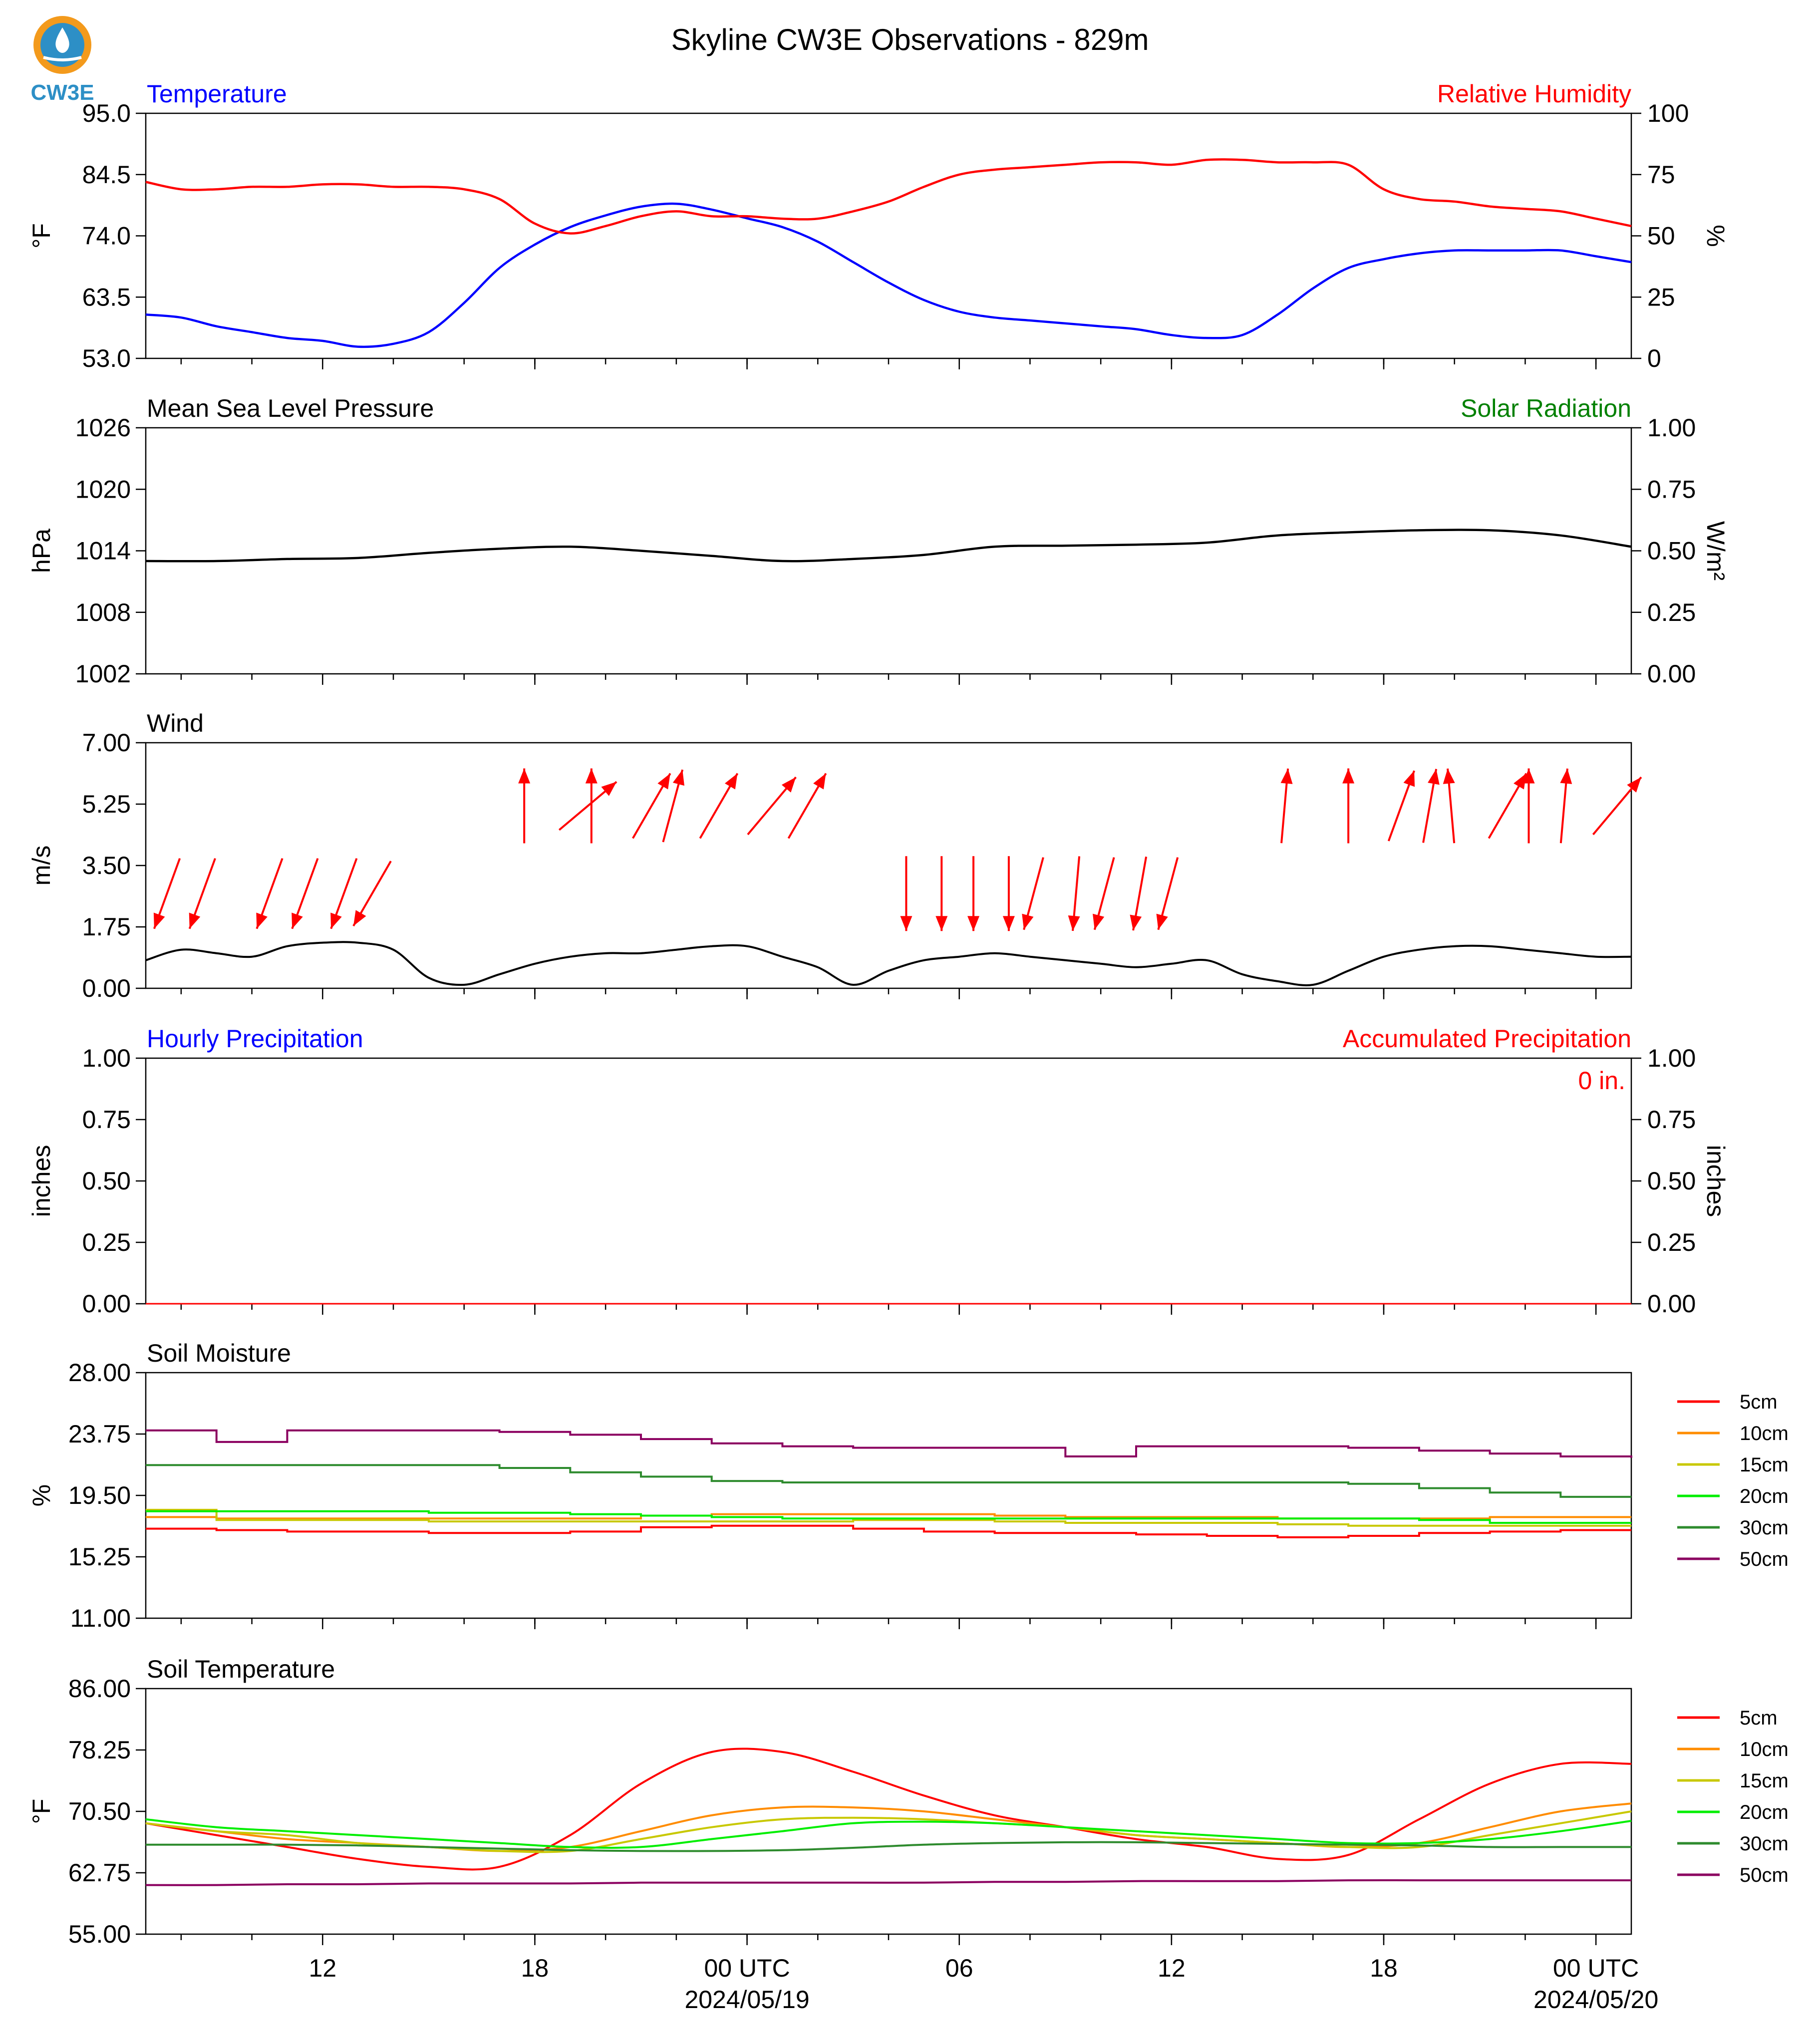 The image size is (1820, 2028). Describe the element at coordinates (99, 1934) in the screenshot. I see `y-tick-label-left: 55.00` at that location.